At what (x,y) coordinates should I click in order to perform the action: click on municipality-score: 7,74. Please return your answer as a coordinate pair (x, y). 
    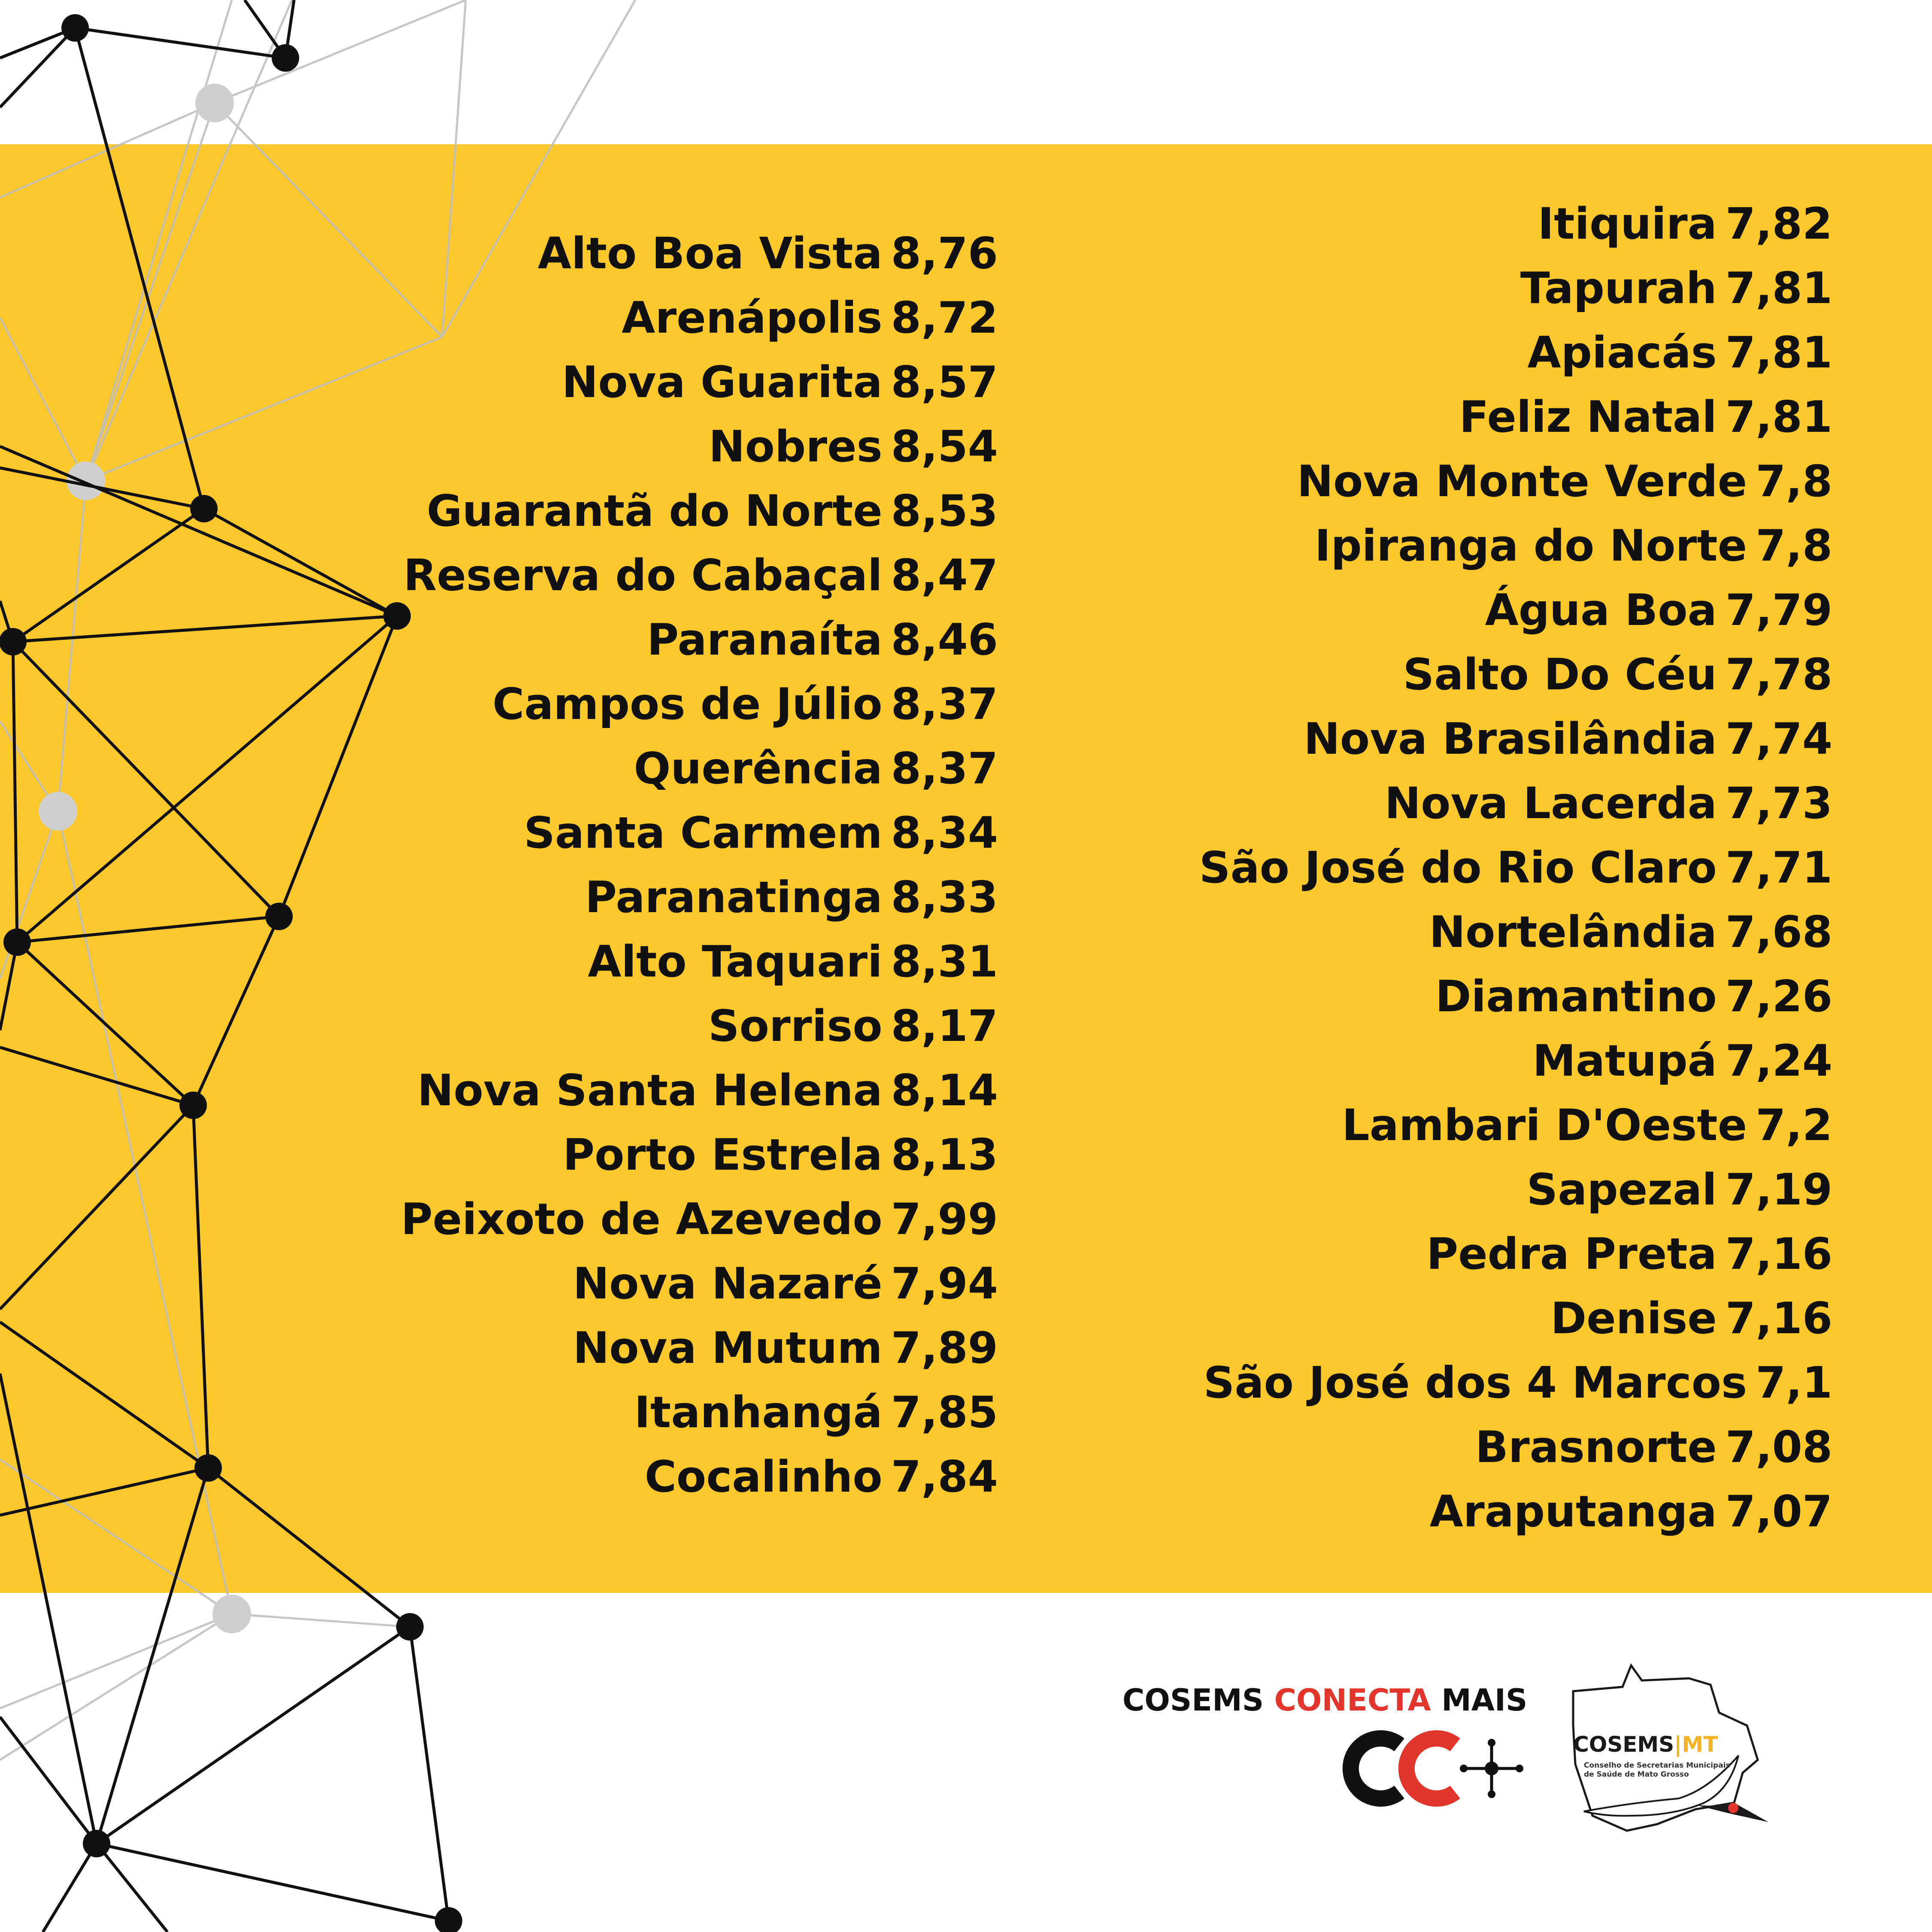
    Looking at the image, I should click on (1778, 738).